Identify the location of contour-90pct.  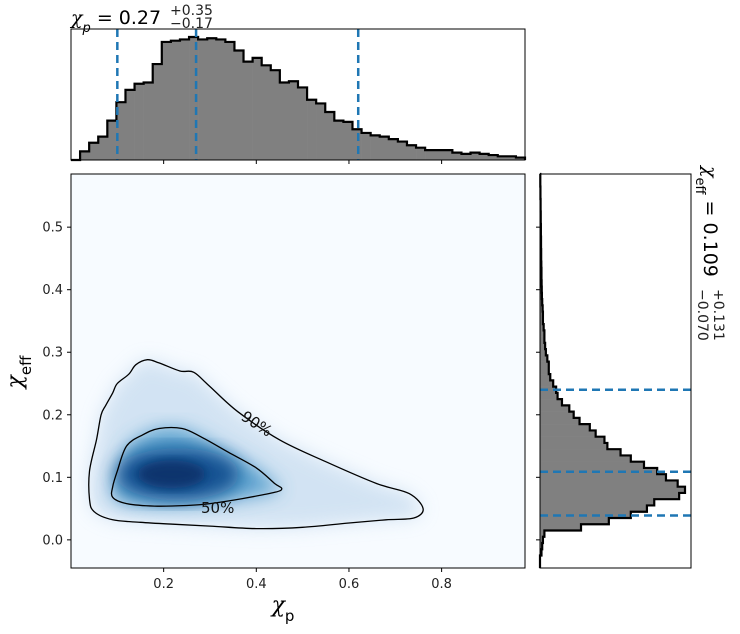
(256, 444).